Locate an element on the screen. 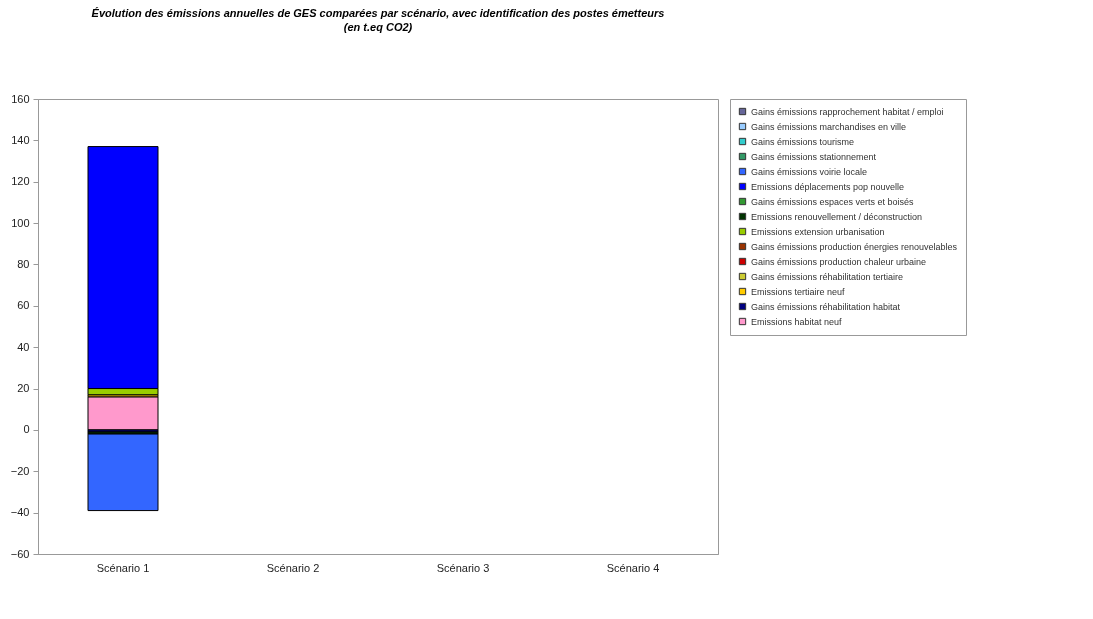  y-tick-label: 40 is located at coordinates (23, 346).